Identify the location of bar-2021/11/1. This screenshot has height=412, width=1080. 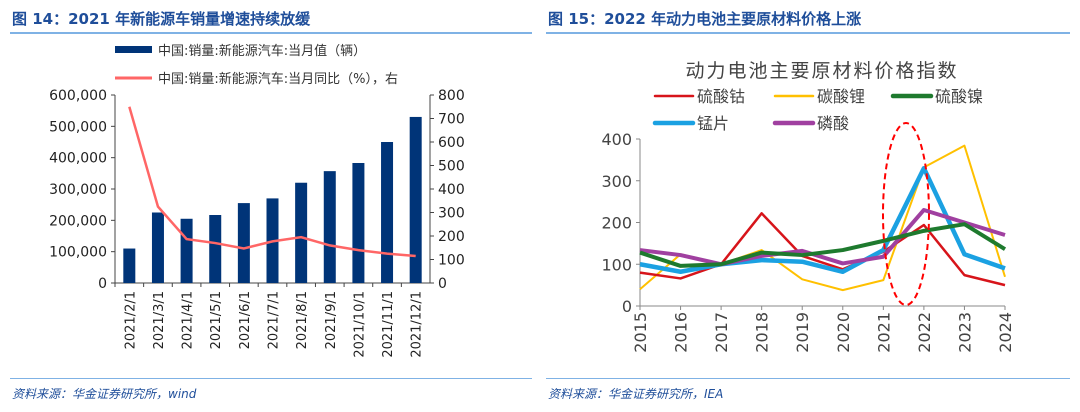
(387, 212).